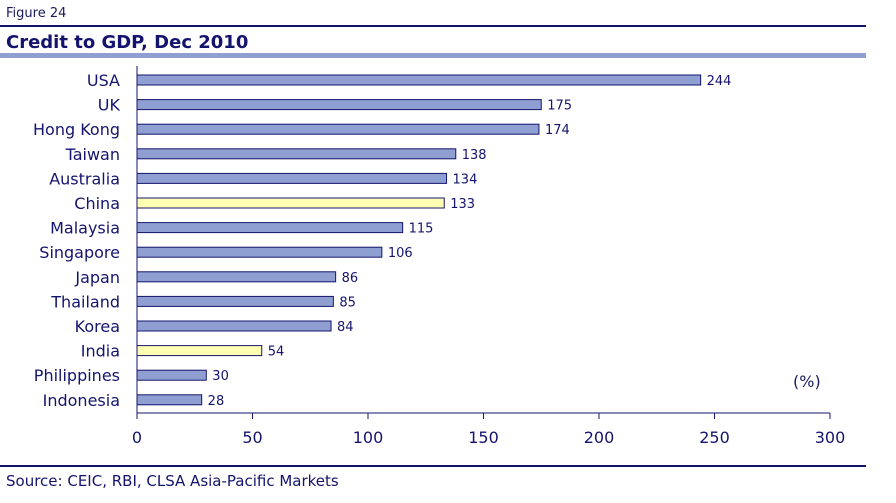 Image resolution: width=896 pixels, height=503 pixels. I want to click on x-tick-label-0: 0, so click(137, 437).